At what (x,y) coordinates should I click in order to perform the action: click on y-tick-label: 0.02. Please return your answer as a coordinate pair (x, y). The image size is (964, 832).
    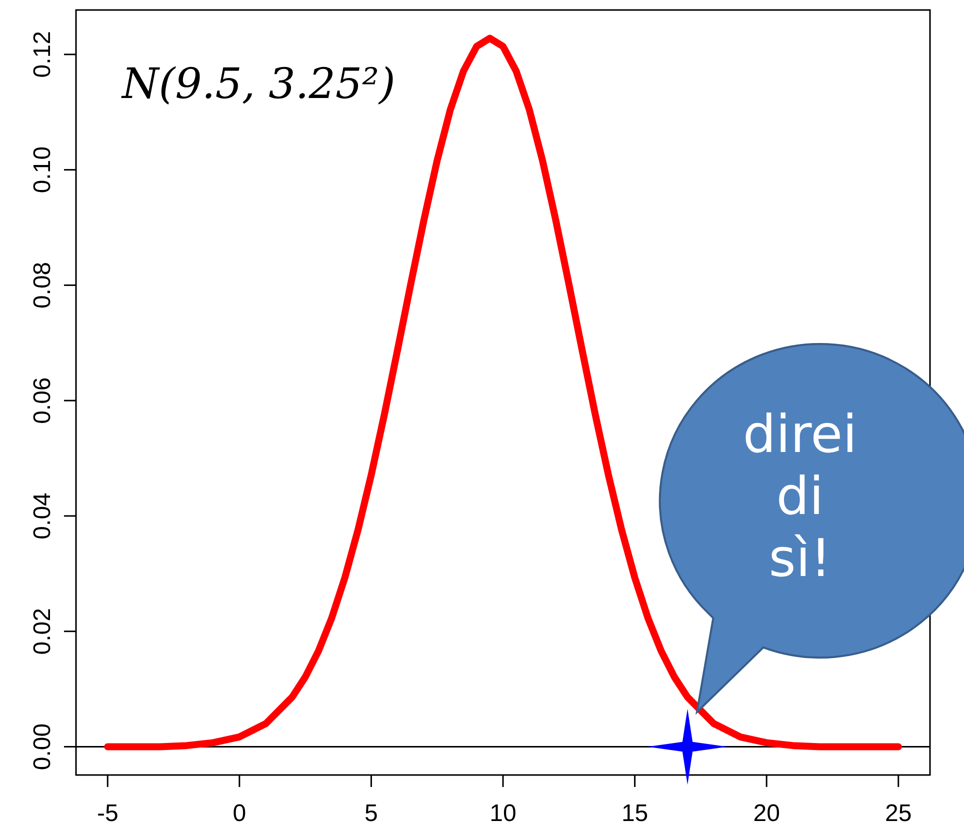
    Looking at the image, I should click on (42, 631).